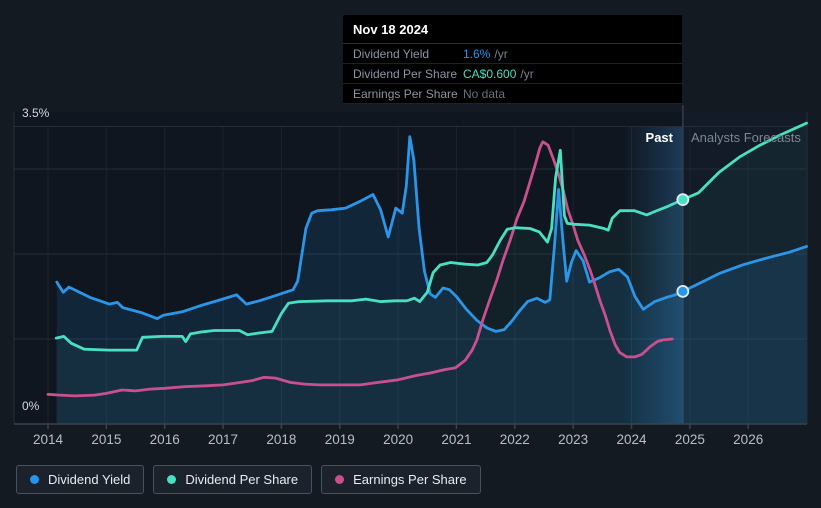 The width and height of the screenshot is (821, 508). What do you see at coordinates (398, 439) in the screenshot?
I see `svg-text: 2020` at bounding box center [398, 439].